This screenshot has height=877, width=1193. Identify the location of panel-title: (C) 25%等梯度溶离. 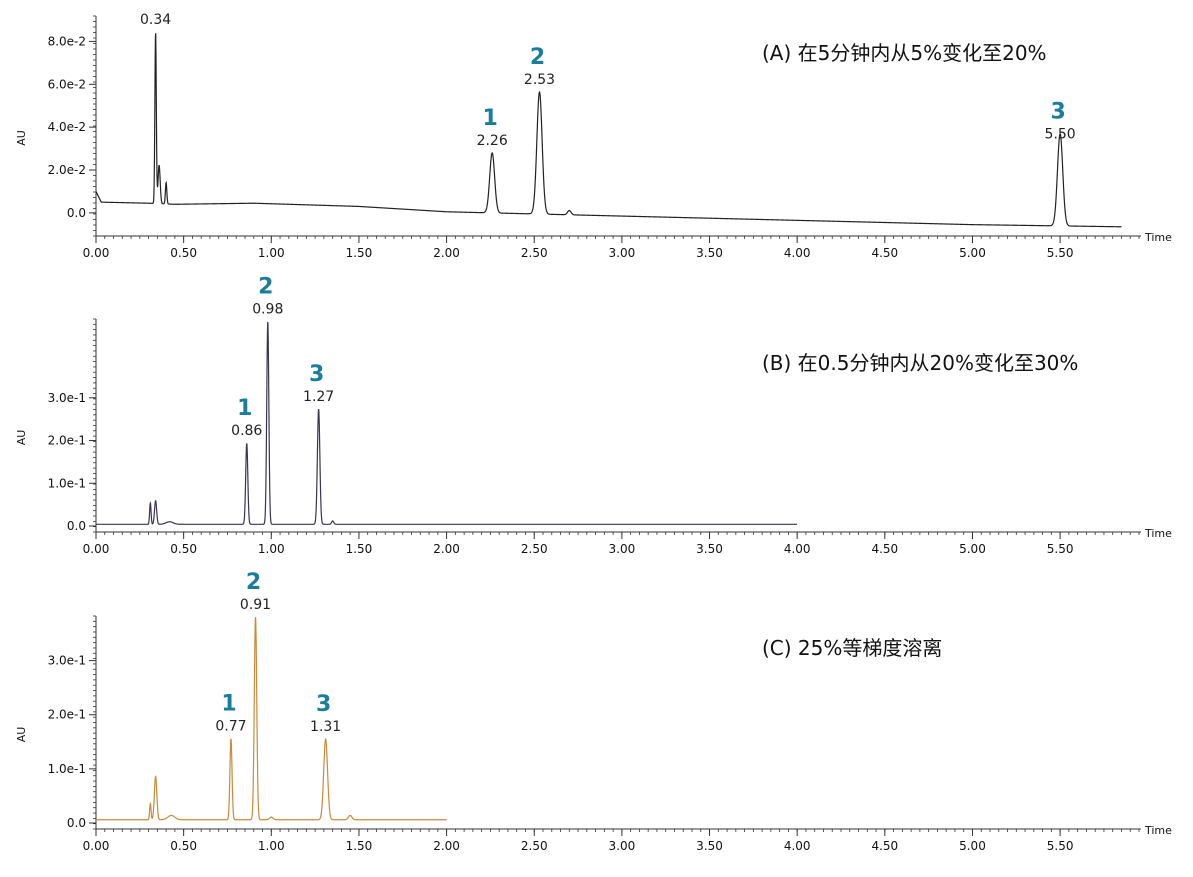
(852, 648).